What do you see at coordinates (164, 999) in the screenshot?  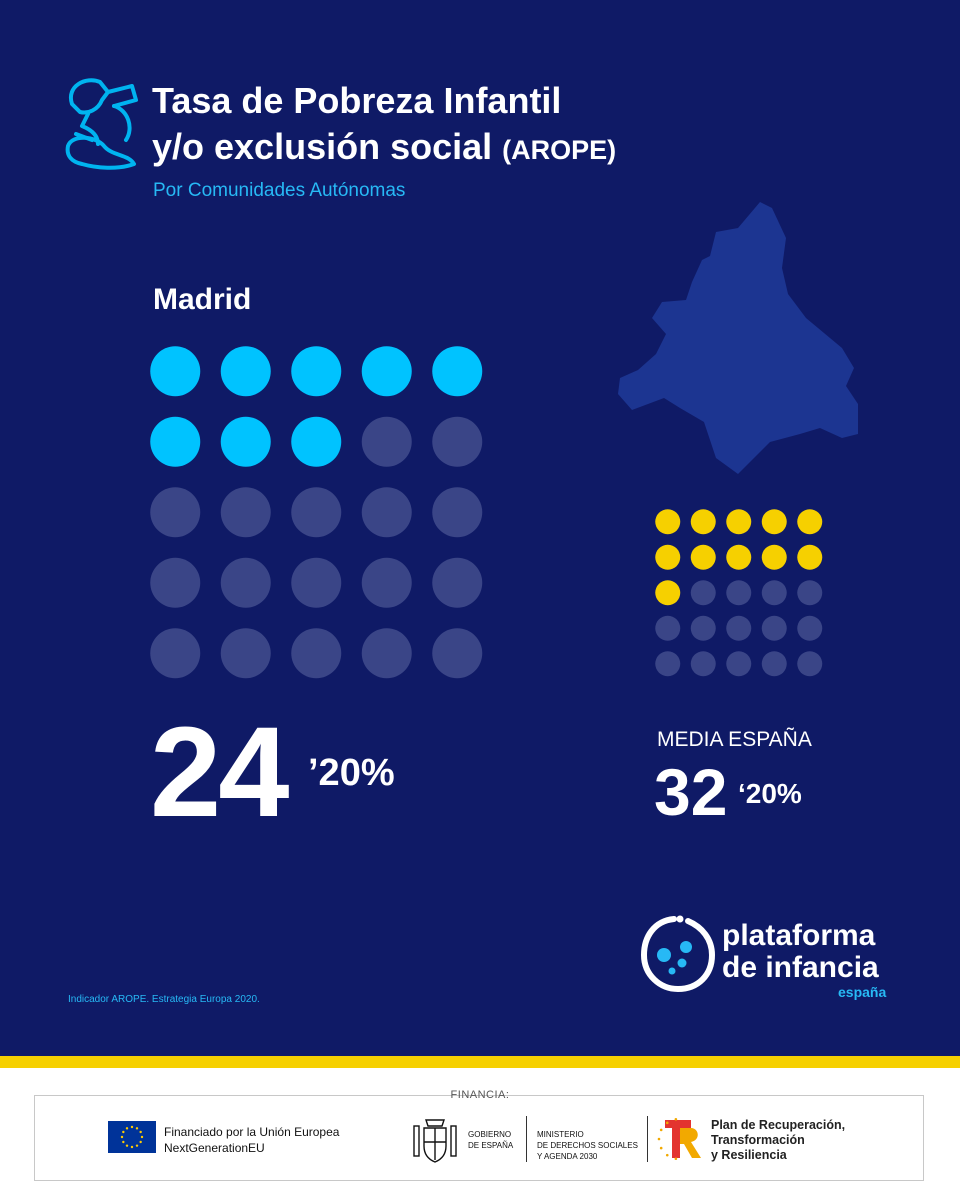 I see `indicator-note: Indicador AROPE. Estrategia Europa 2020.` at bounding box center [164, 999].